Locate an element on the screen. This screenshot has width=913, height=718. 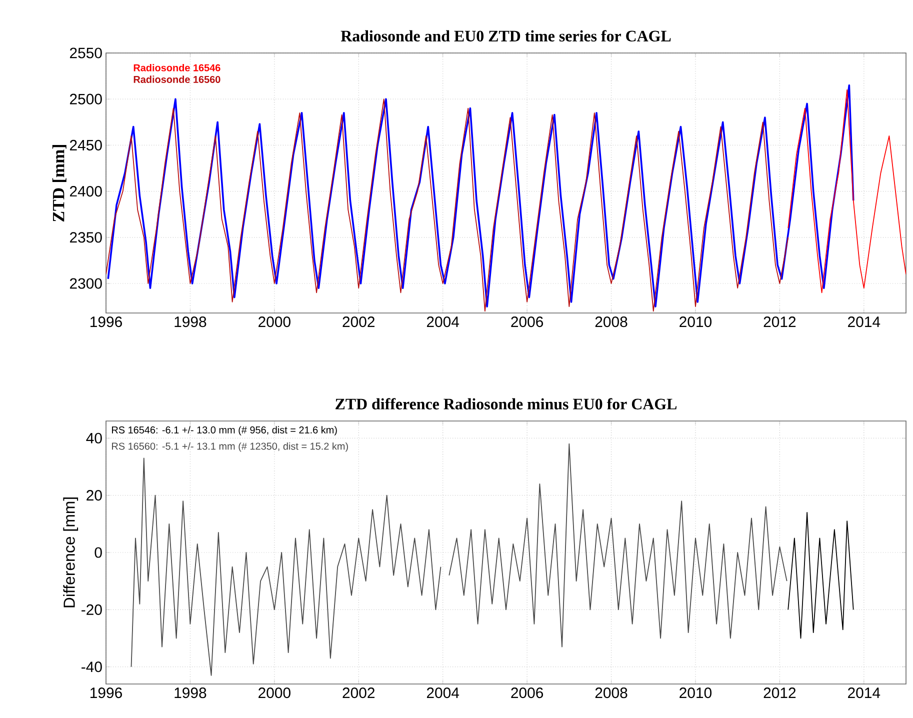
y-tick-label: 2550 is located at coordinates (86, 53).